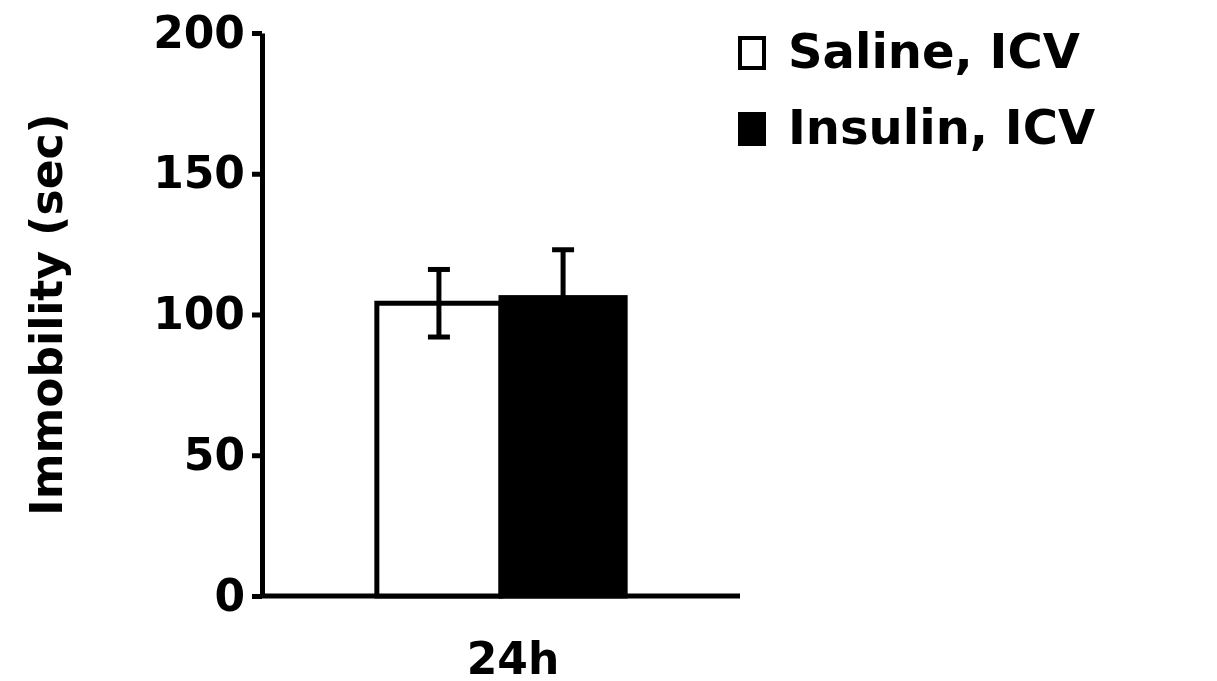 Image resolution: width=1217 pixels, height=681 pixels. Describe the element at coordinates (46, 314) in the screenshot. I see `y-axis-title: Immobility (sec)` at that location.